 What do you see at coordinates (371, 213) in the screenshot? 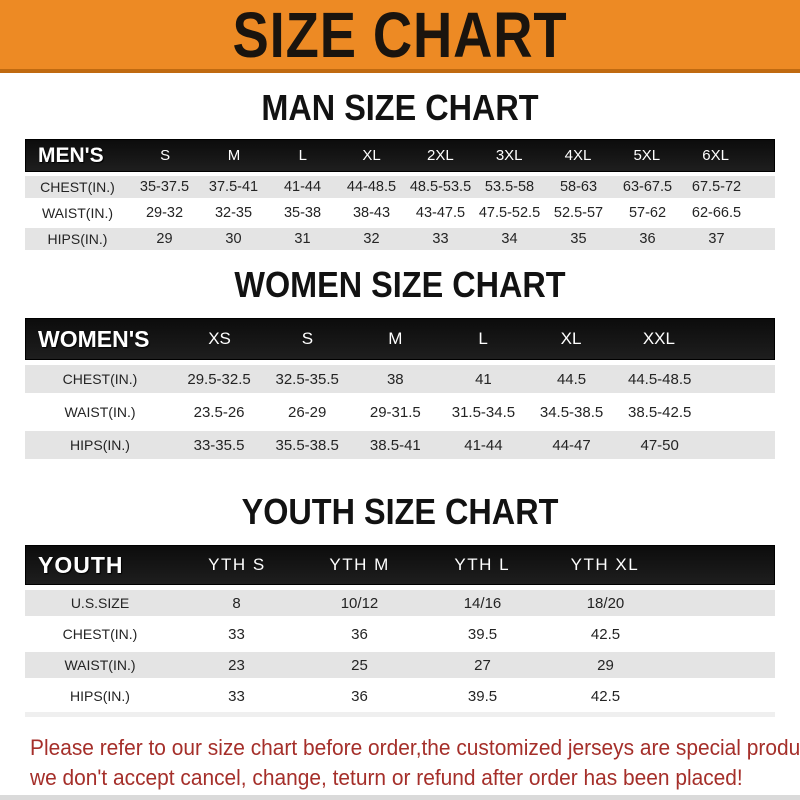
I see `size-value-cell: 38-43` at bounding box center [371, 213].